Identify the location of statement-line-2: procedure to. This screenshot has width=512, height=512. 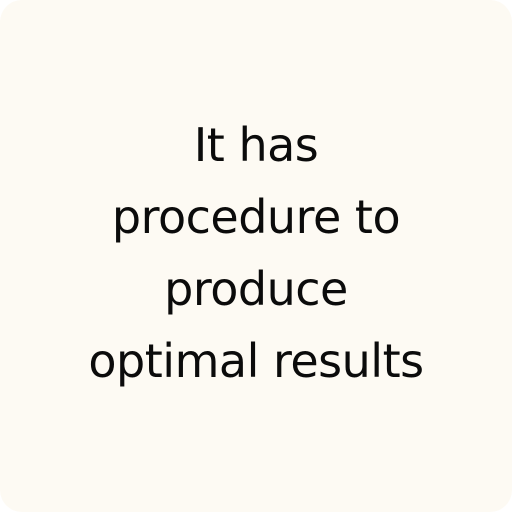
(256, 217).